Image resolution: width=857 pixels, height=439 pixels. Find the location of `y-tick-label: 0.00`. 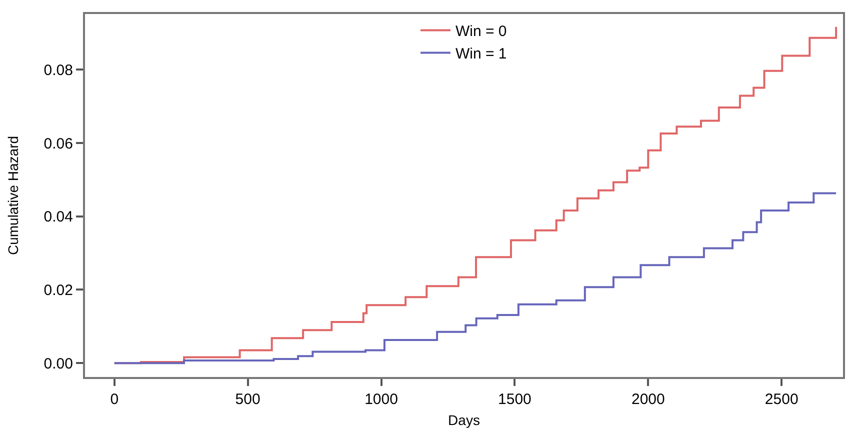

y-tick-label: 0.00 is located at coordinates (58, 363).